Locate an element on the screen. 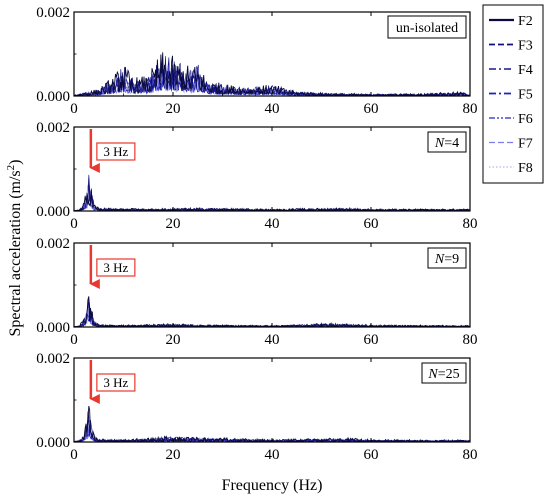  panel-tag-label: N=9 is located at coordinates (446, 259).